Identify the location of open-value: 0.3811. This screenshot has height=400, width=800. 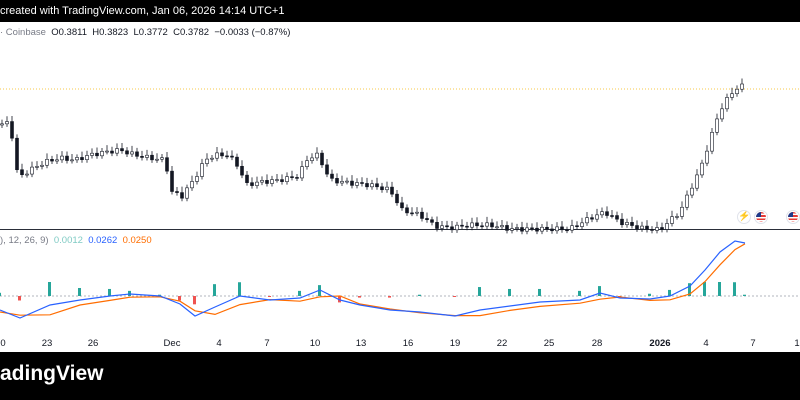
(72, 32).